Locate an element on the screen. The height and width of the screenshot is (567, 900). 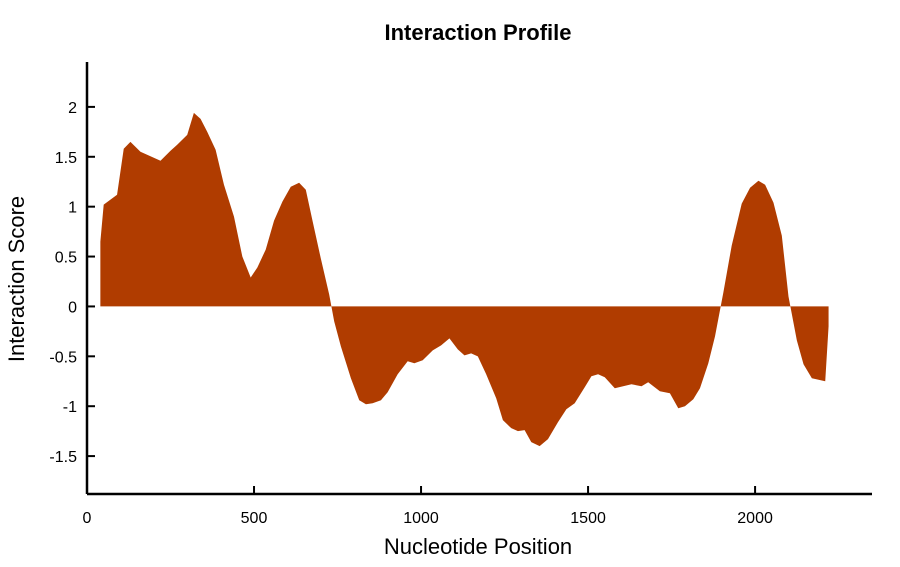
y-tick-label: 1.5 is located at coordinates (66, 158).